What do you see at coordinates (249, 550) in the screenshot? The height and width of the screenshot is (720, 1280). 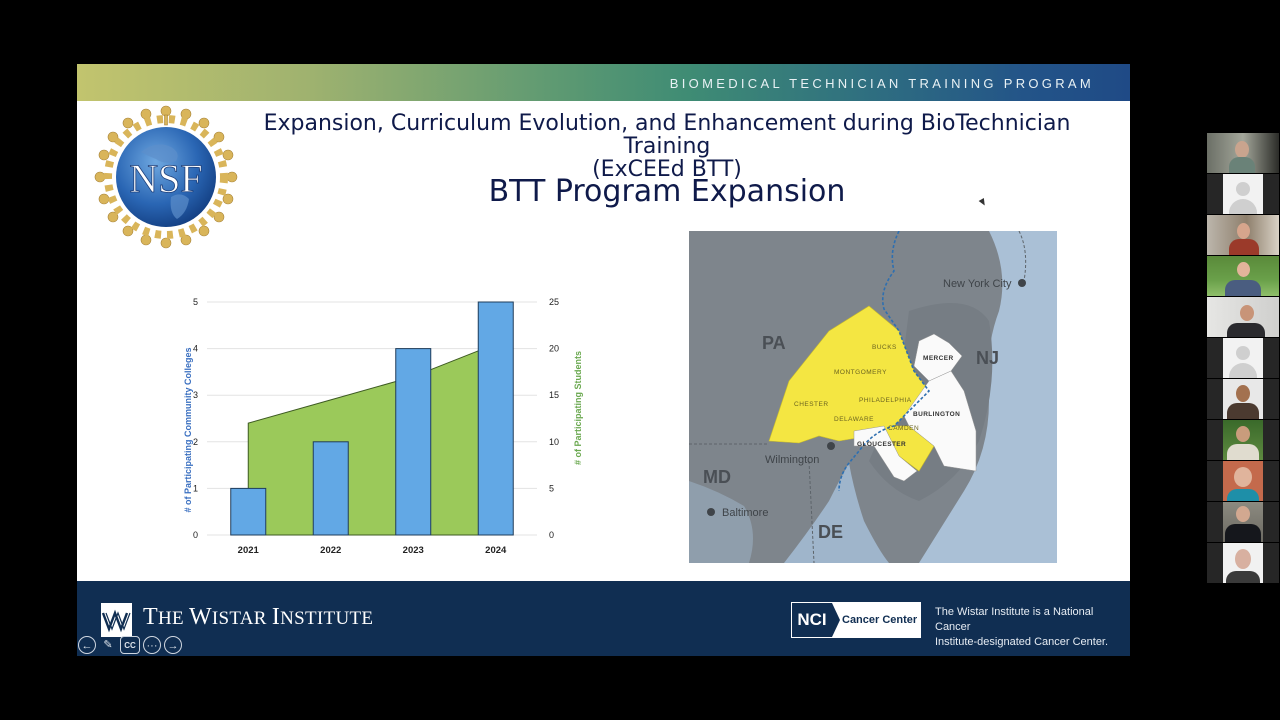 I see `svg-text: 2021` at bounding box center [249, 550].